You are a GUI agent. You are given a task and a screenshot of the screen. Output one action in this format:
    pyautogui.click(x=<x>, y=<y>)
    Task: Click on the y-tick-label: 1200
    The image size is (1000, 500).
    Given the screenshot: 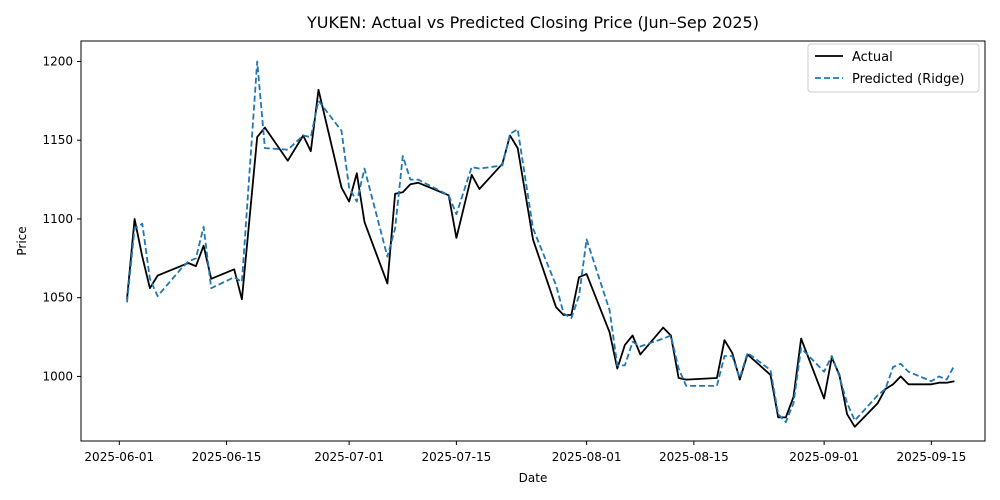 What is the action you would take?
    pyautogui.click(x=57, y=61)
    